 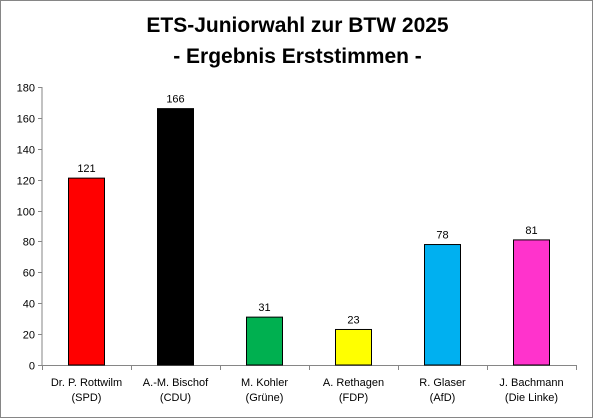 What do you see at coordinates (32, 367) in the screenshot?
I see `y-tick-label: 0` at bounding box center [32, 367].